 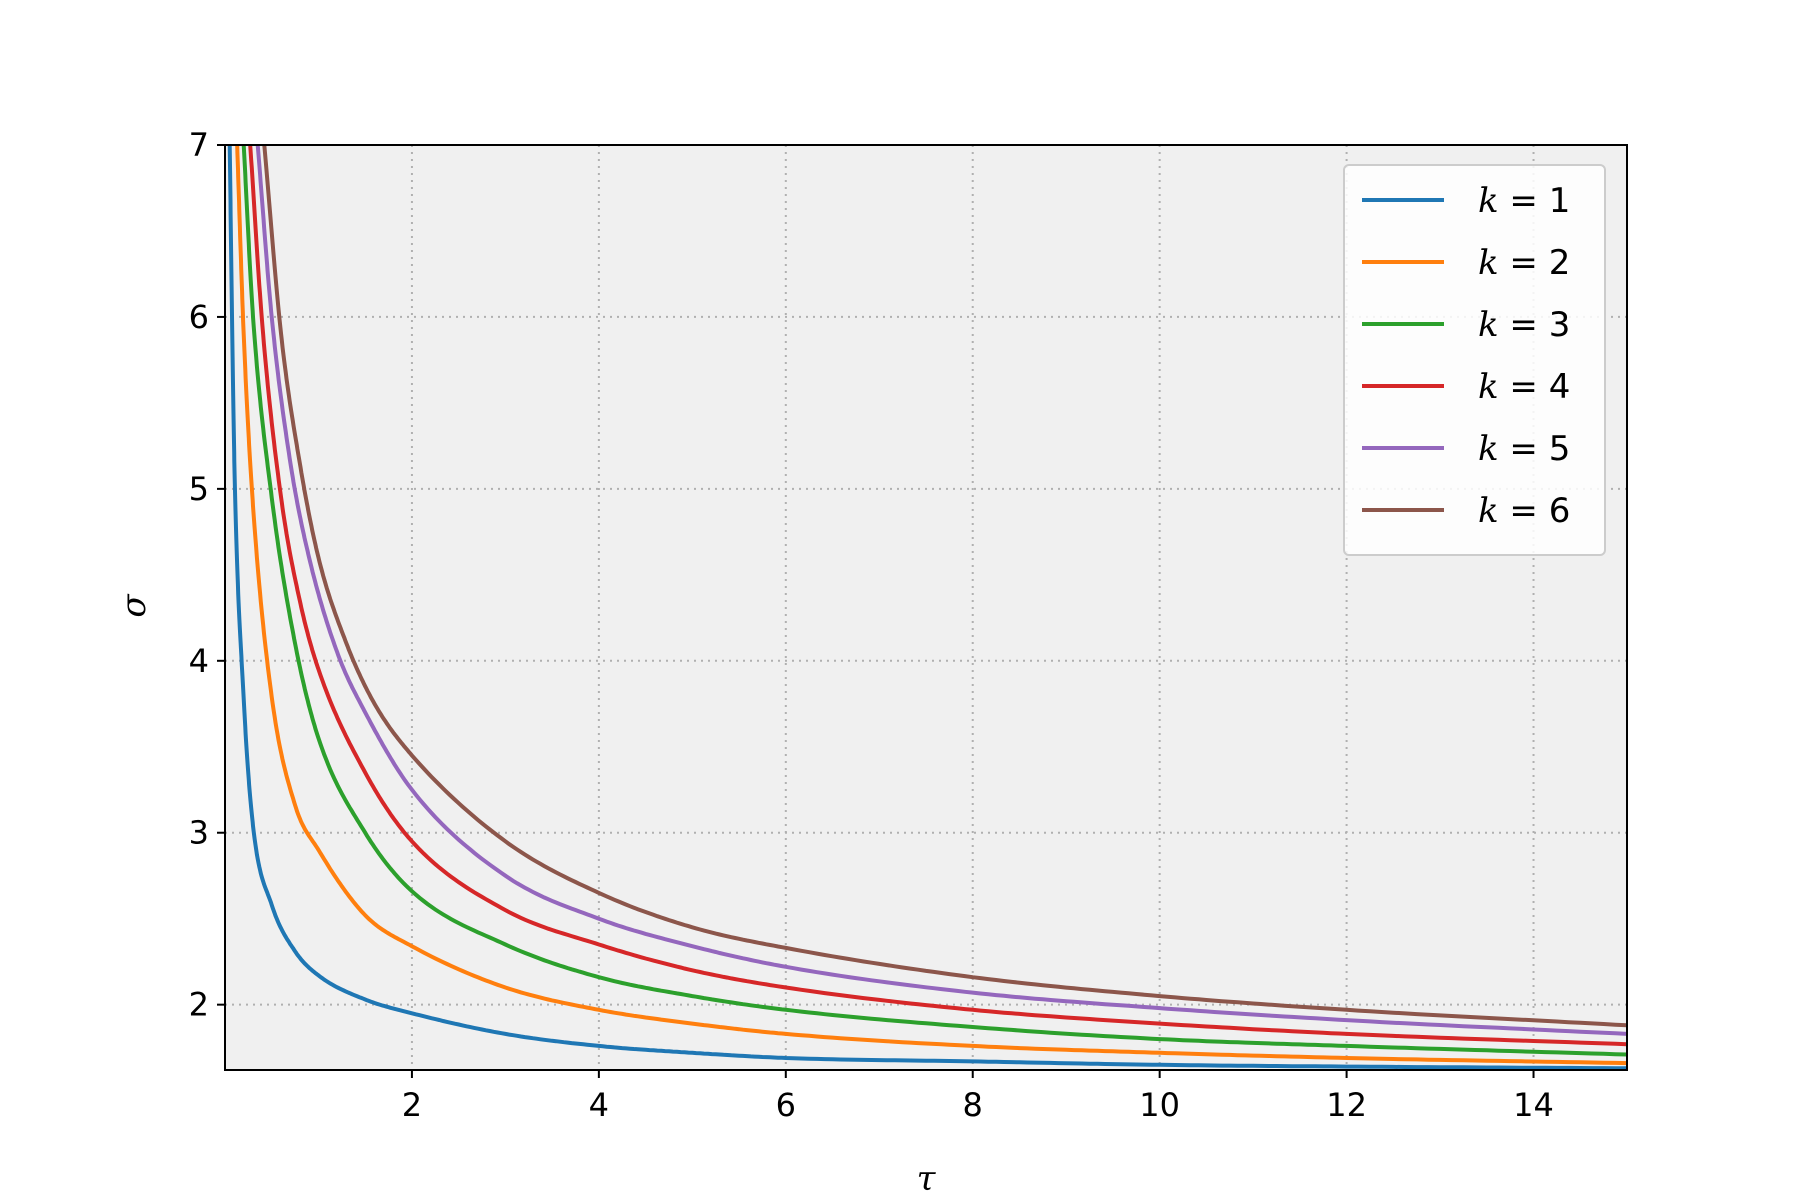 I want to click on y-tick-label: 6, so click(x=199, y=317).